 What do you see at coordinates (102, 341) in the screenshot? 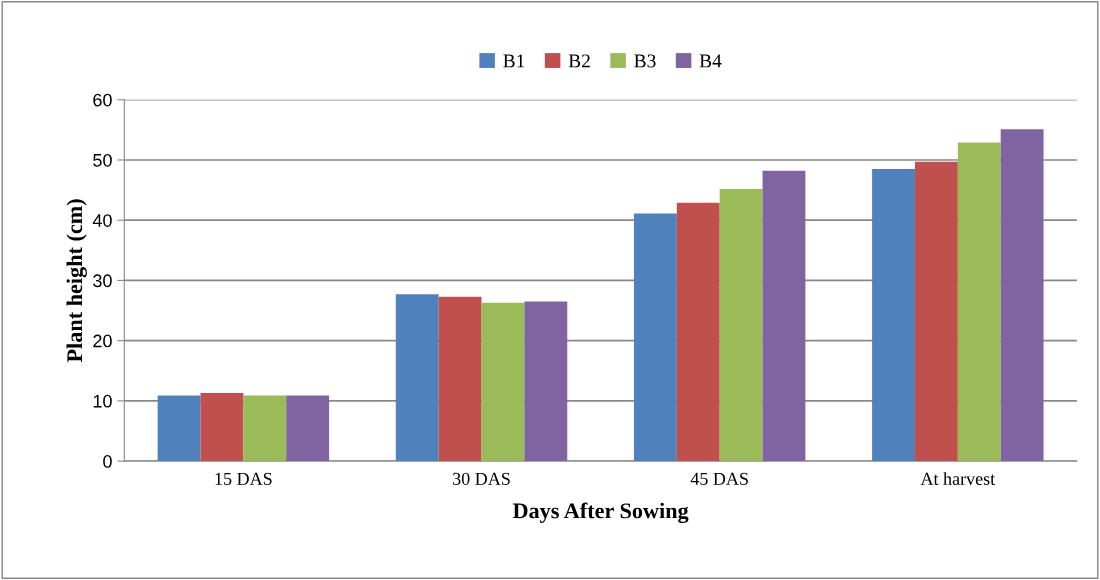
I see `y-tick-label: 20` at bounding box center [102, 341].